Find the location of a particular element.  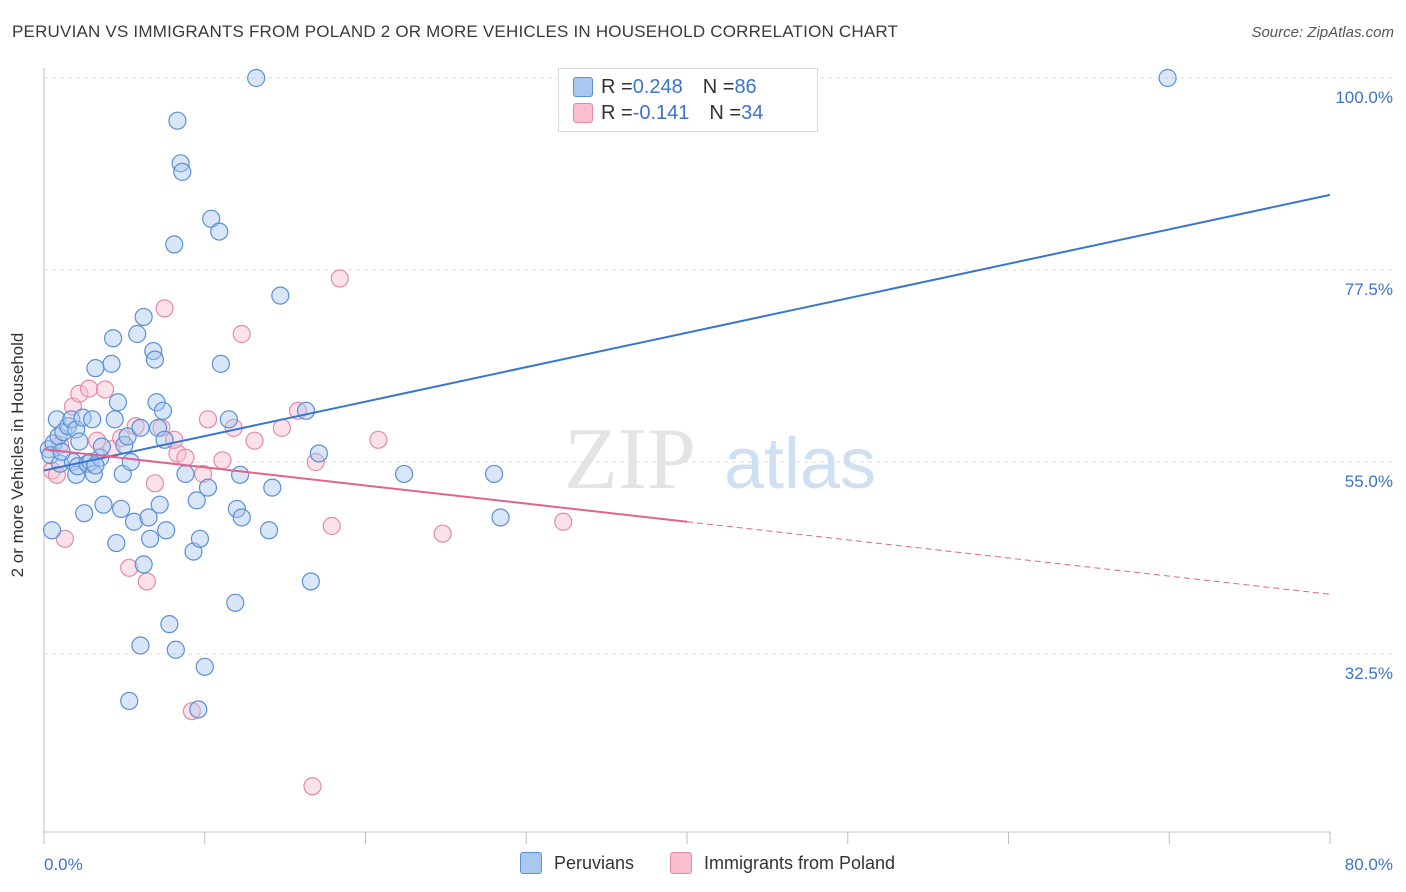

legend-n-value: 86 is located at coordinates (745, 86).